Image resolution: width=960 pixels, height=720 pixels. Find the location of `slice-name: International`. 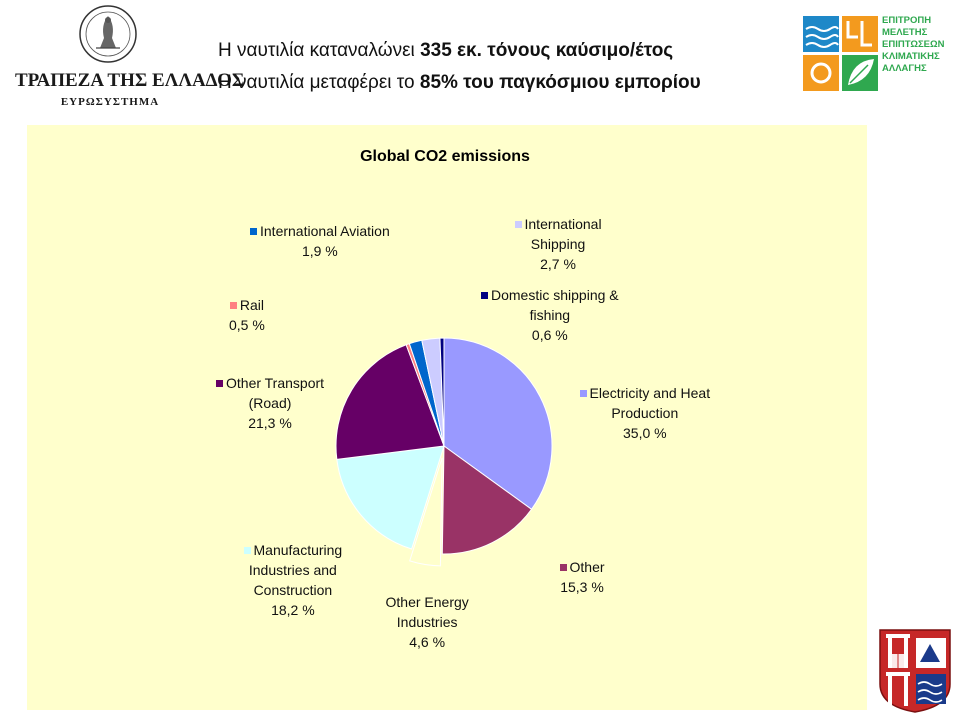

slice-name: International is located at coordinates (563, 224).